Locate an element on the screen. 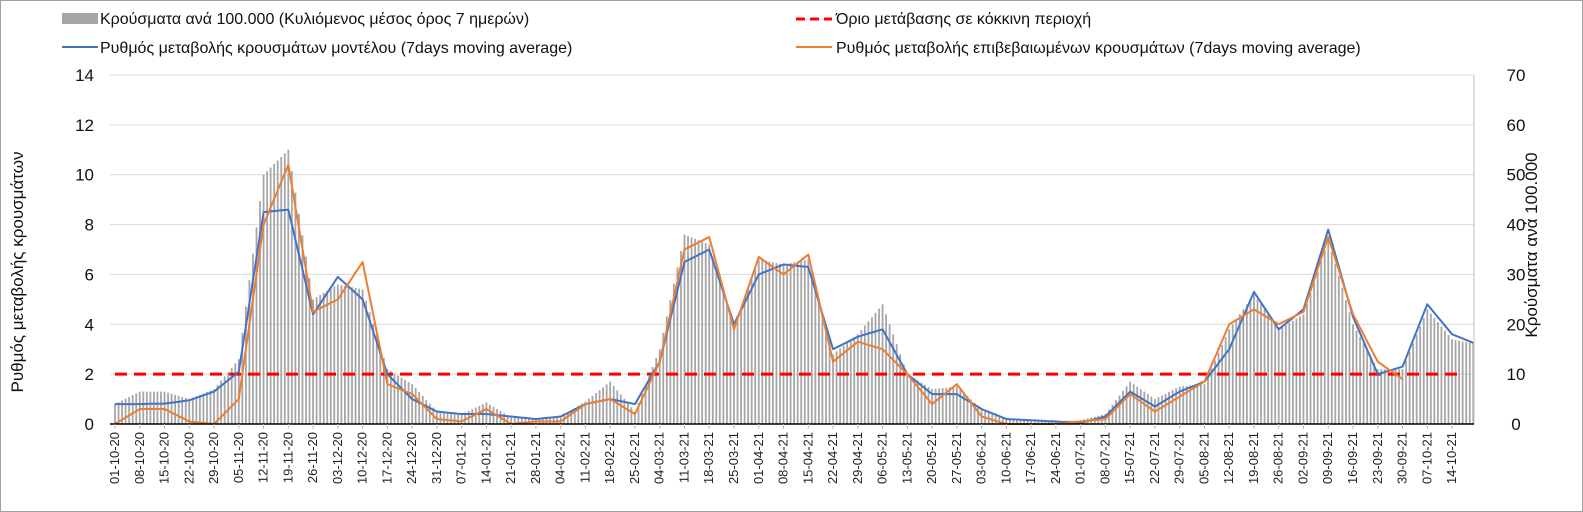 Image resolution: width=1583 pixels, height=512 pixels. x-tick-label: 16-09-21 is located at coordinates (1352, 458).